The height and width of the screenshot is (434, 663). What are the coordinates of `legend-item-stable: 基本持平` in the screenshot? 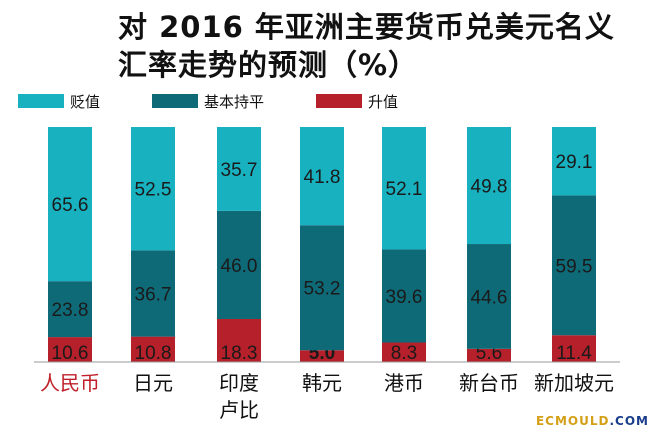 It's located at (208, 101).